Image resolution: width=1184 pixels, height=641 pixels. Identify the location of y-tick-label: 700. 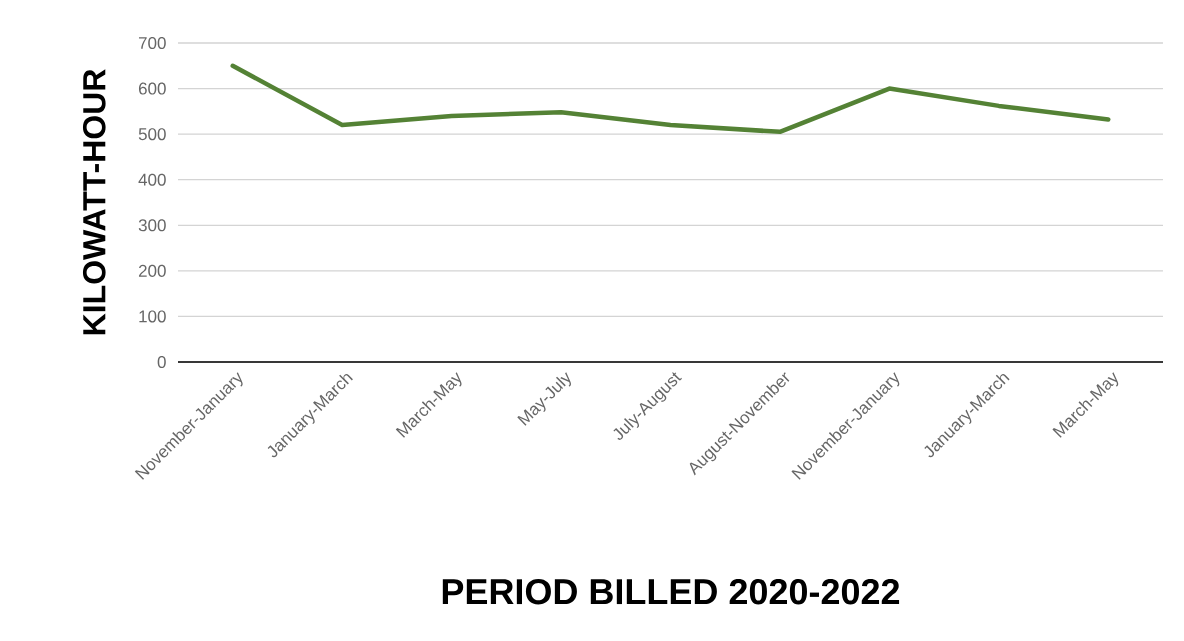
(152, 43).